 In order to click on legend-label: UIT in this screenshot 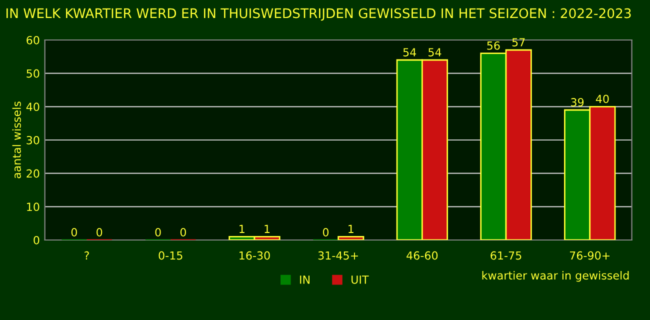, I will do `click(360, 280)`.